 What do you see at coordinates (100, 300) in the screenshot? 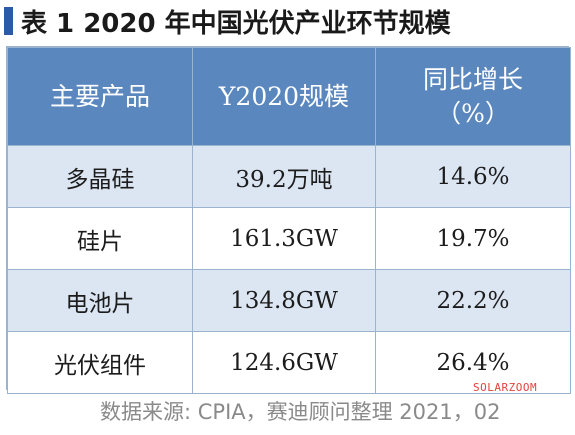
I see `cell-product: 电池片` at bounding box center [100, 300].